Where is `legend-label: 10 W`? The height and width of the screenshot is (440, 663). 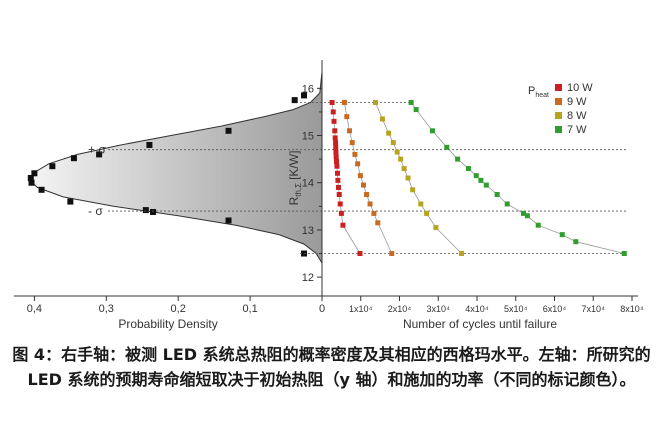
legend-label: 10 W is located at coordinates (580, 88).